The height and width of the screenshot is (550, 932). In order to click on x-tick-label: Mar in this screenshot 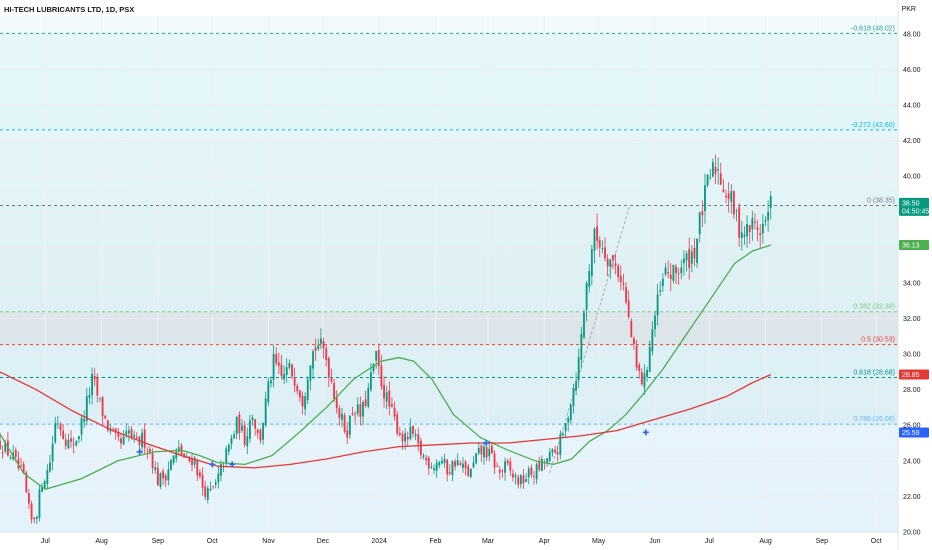, I will do `click(488, 541)`.